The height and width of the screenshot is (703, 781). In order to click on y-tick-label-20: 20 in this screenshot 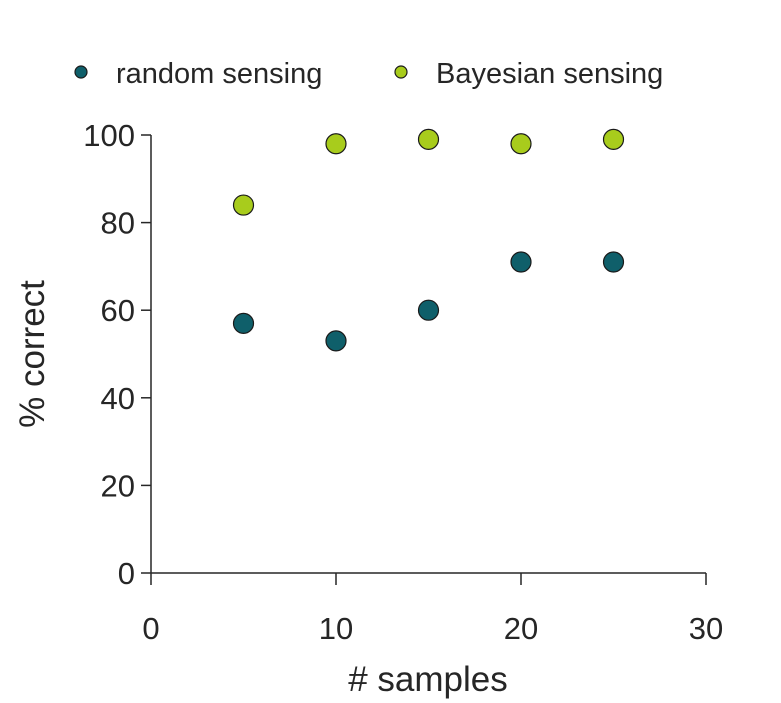, I will do `click(118, 485)`.